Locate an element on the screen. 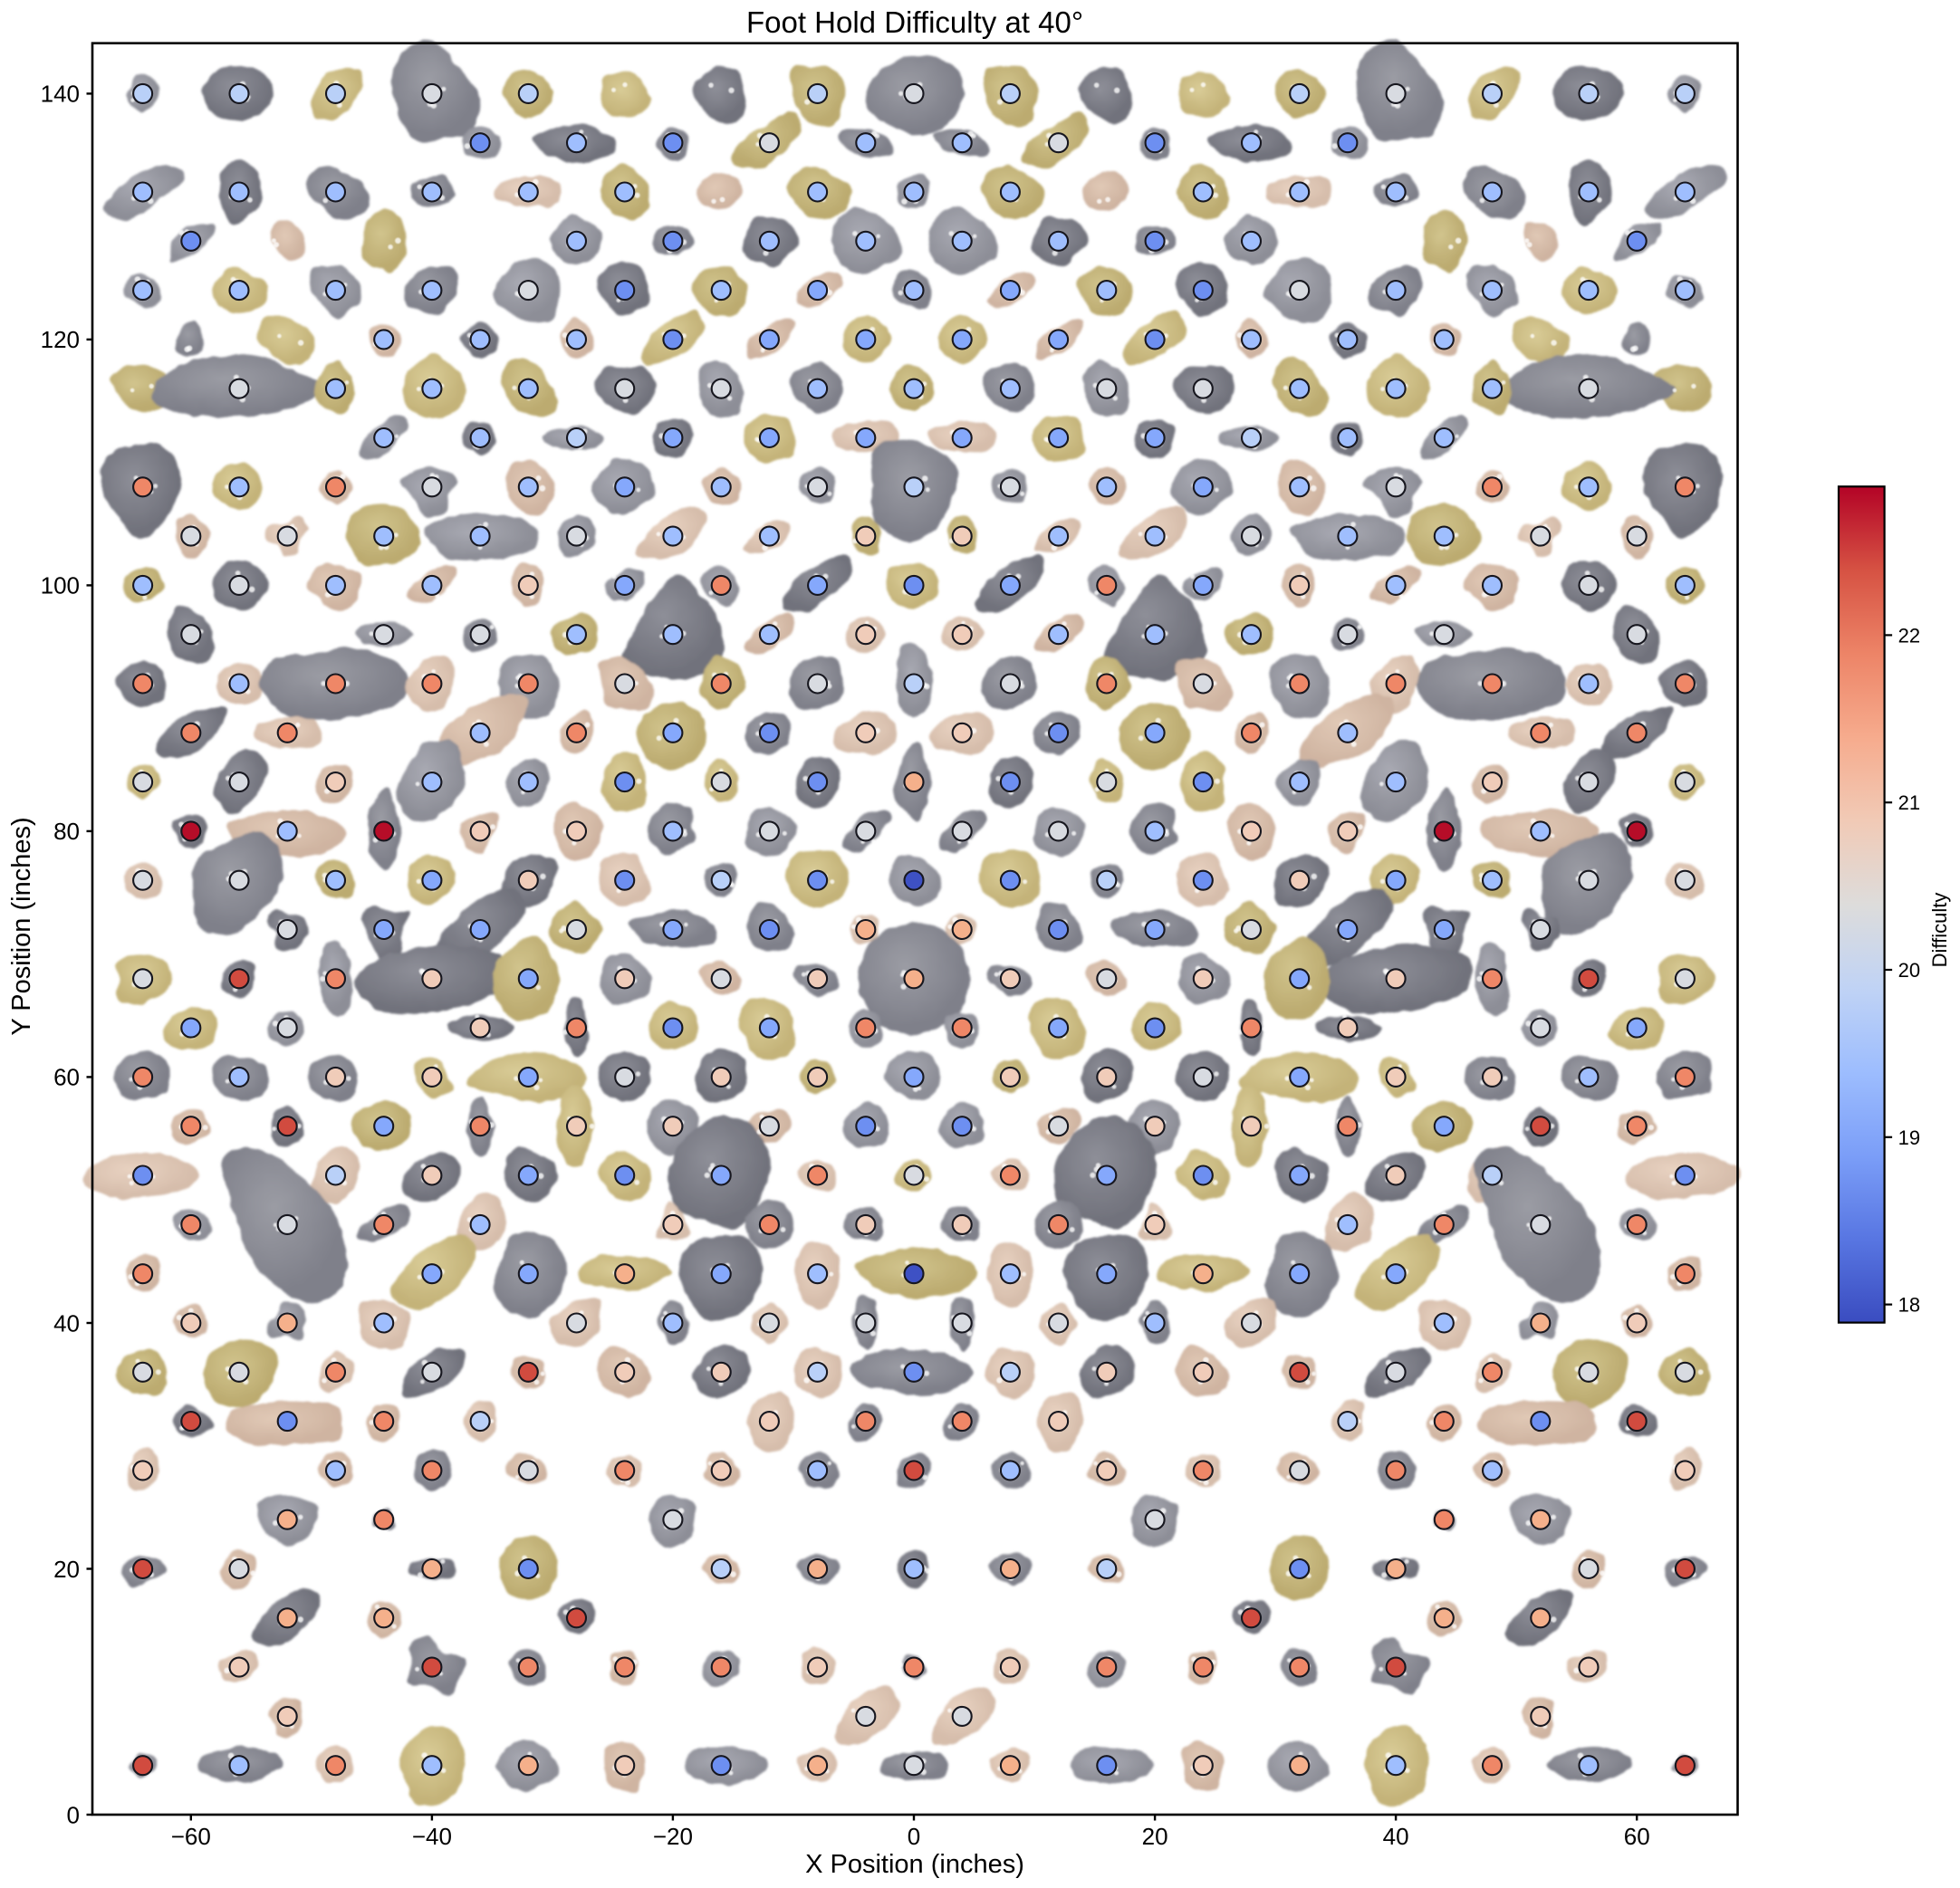 The image size is (1960, 1888). svg-text: −40 is located at coordinates (432, 1837).